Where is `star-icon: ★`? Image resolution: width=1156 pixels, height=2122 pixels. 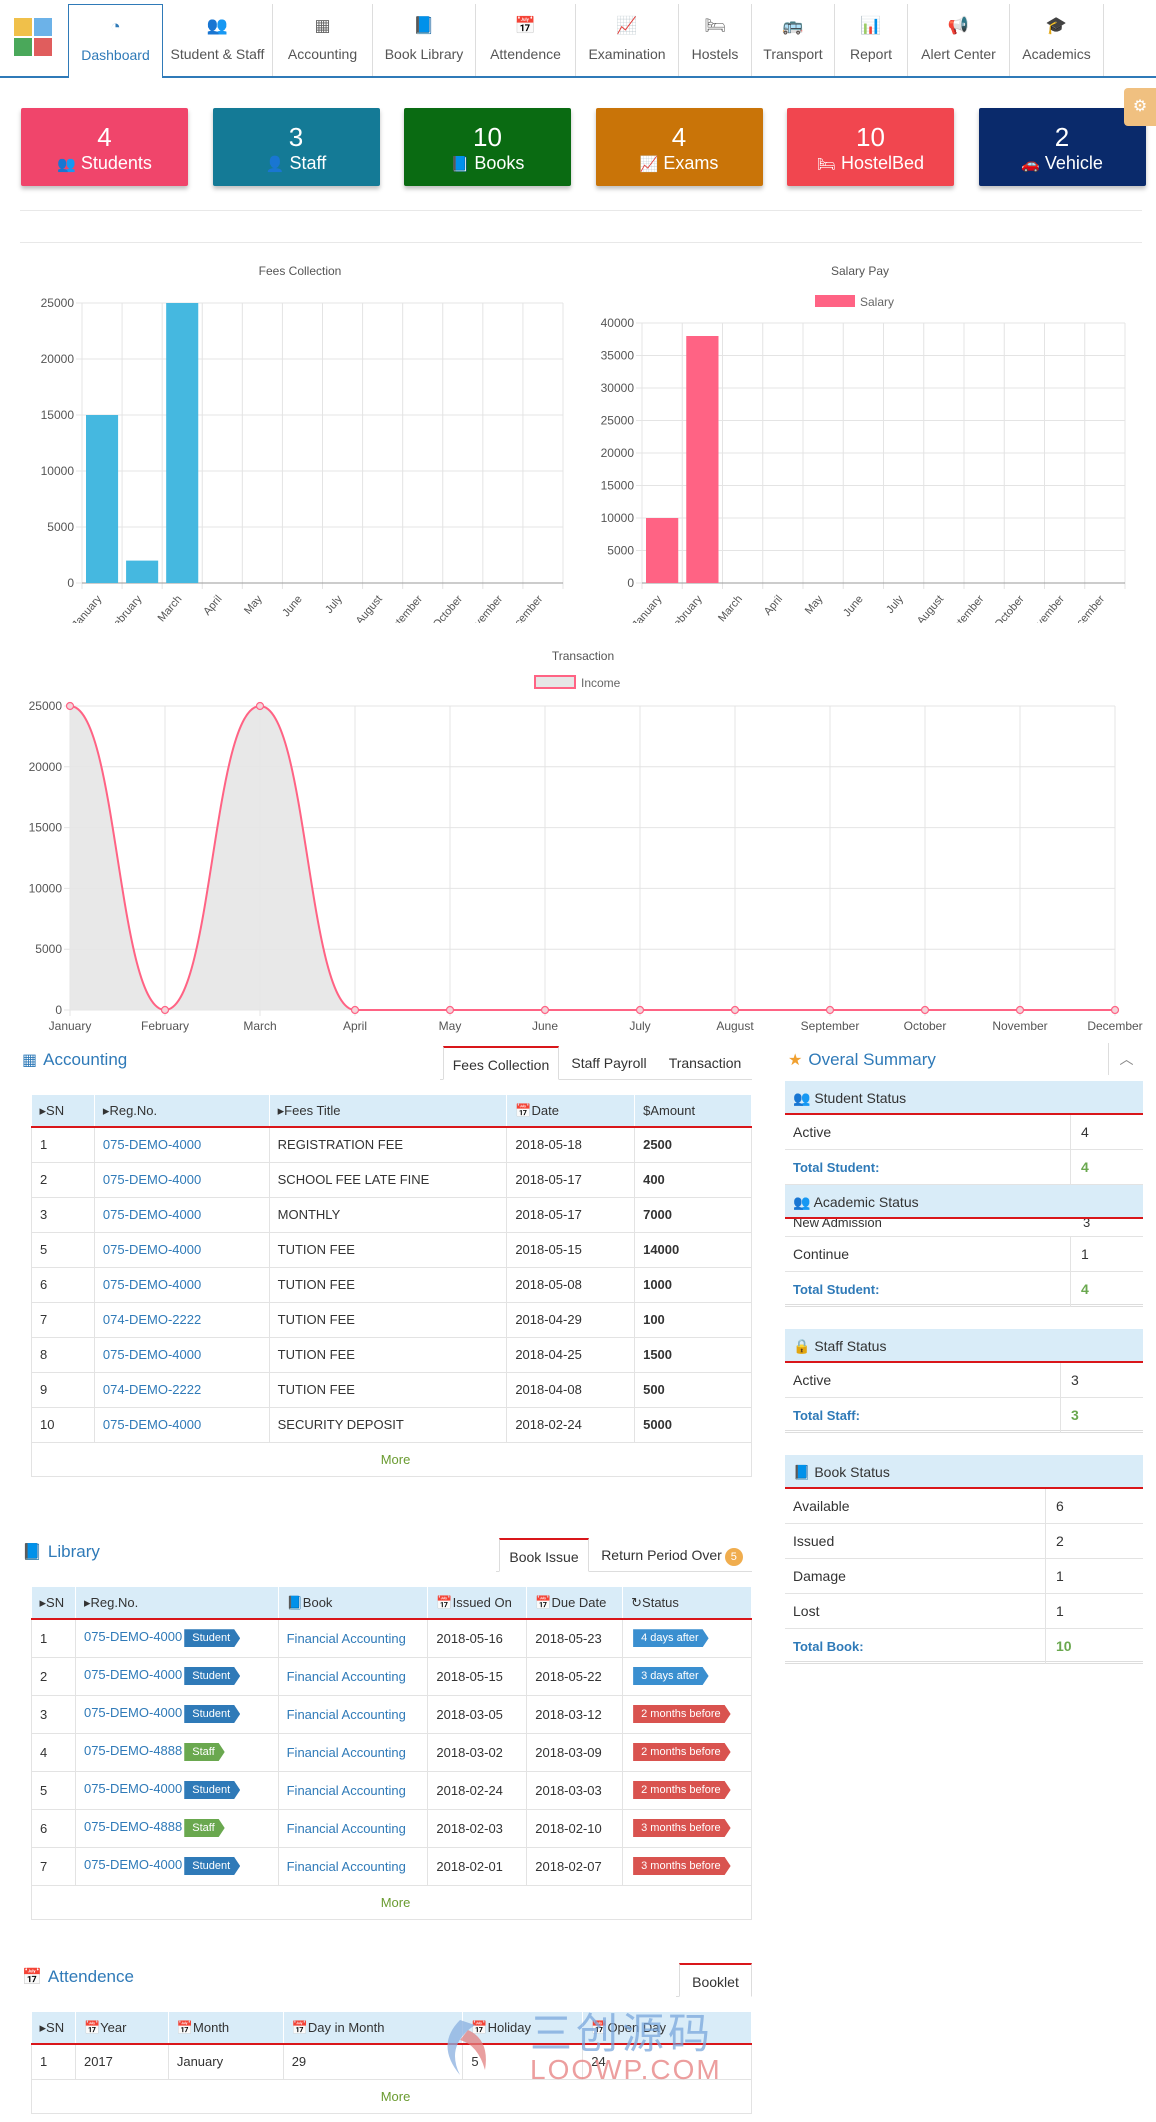 star-icon: ★ is located at coordinates (795, 1060).